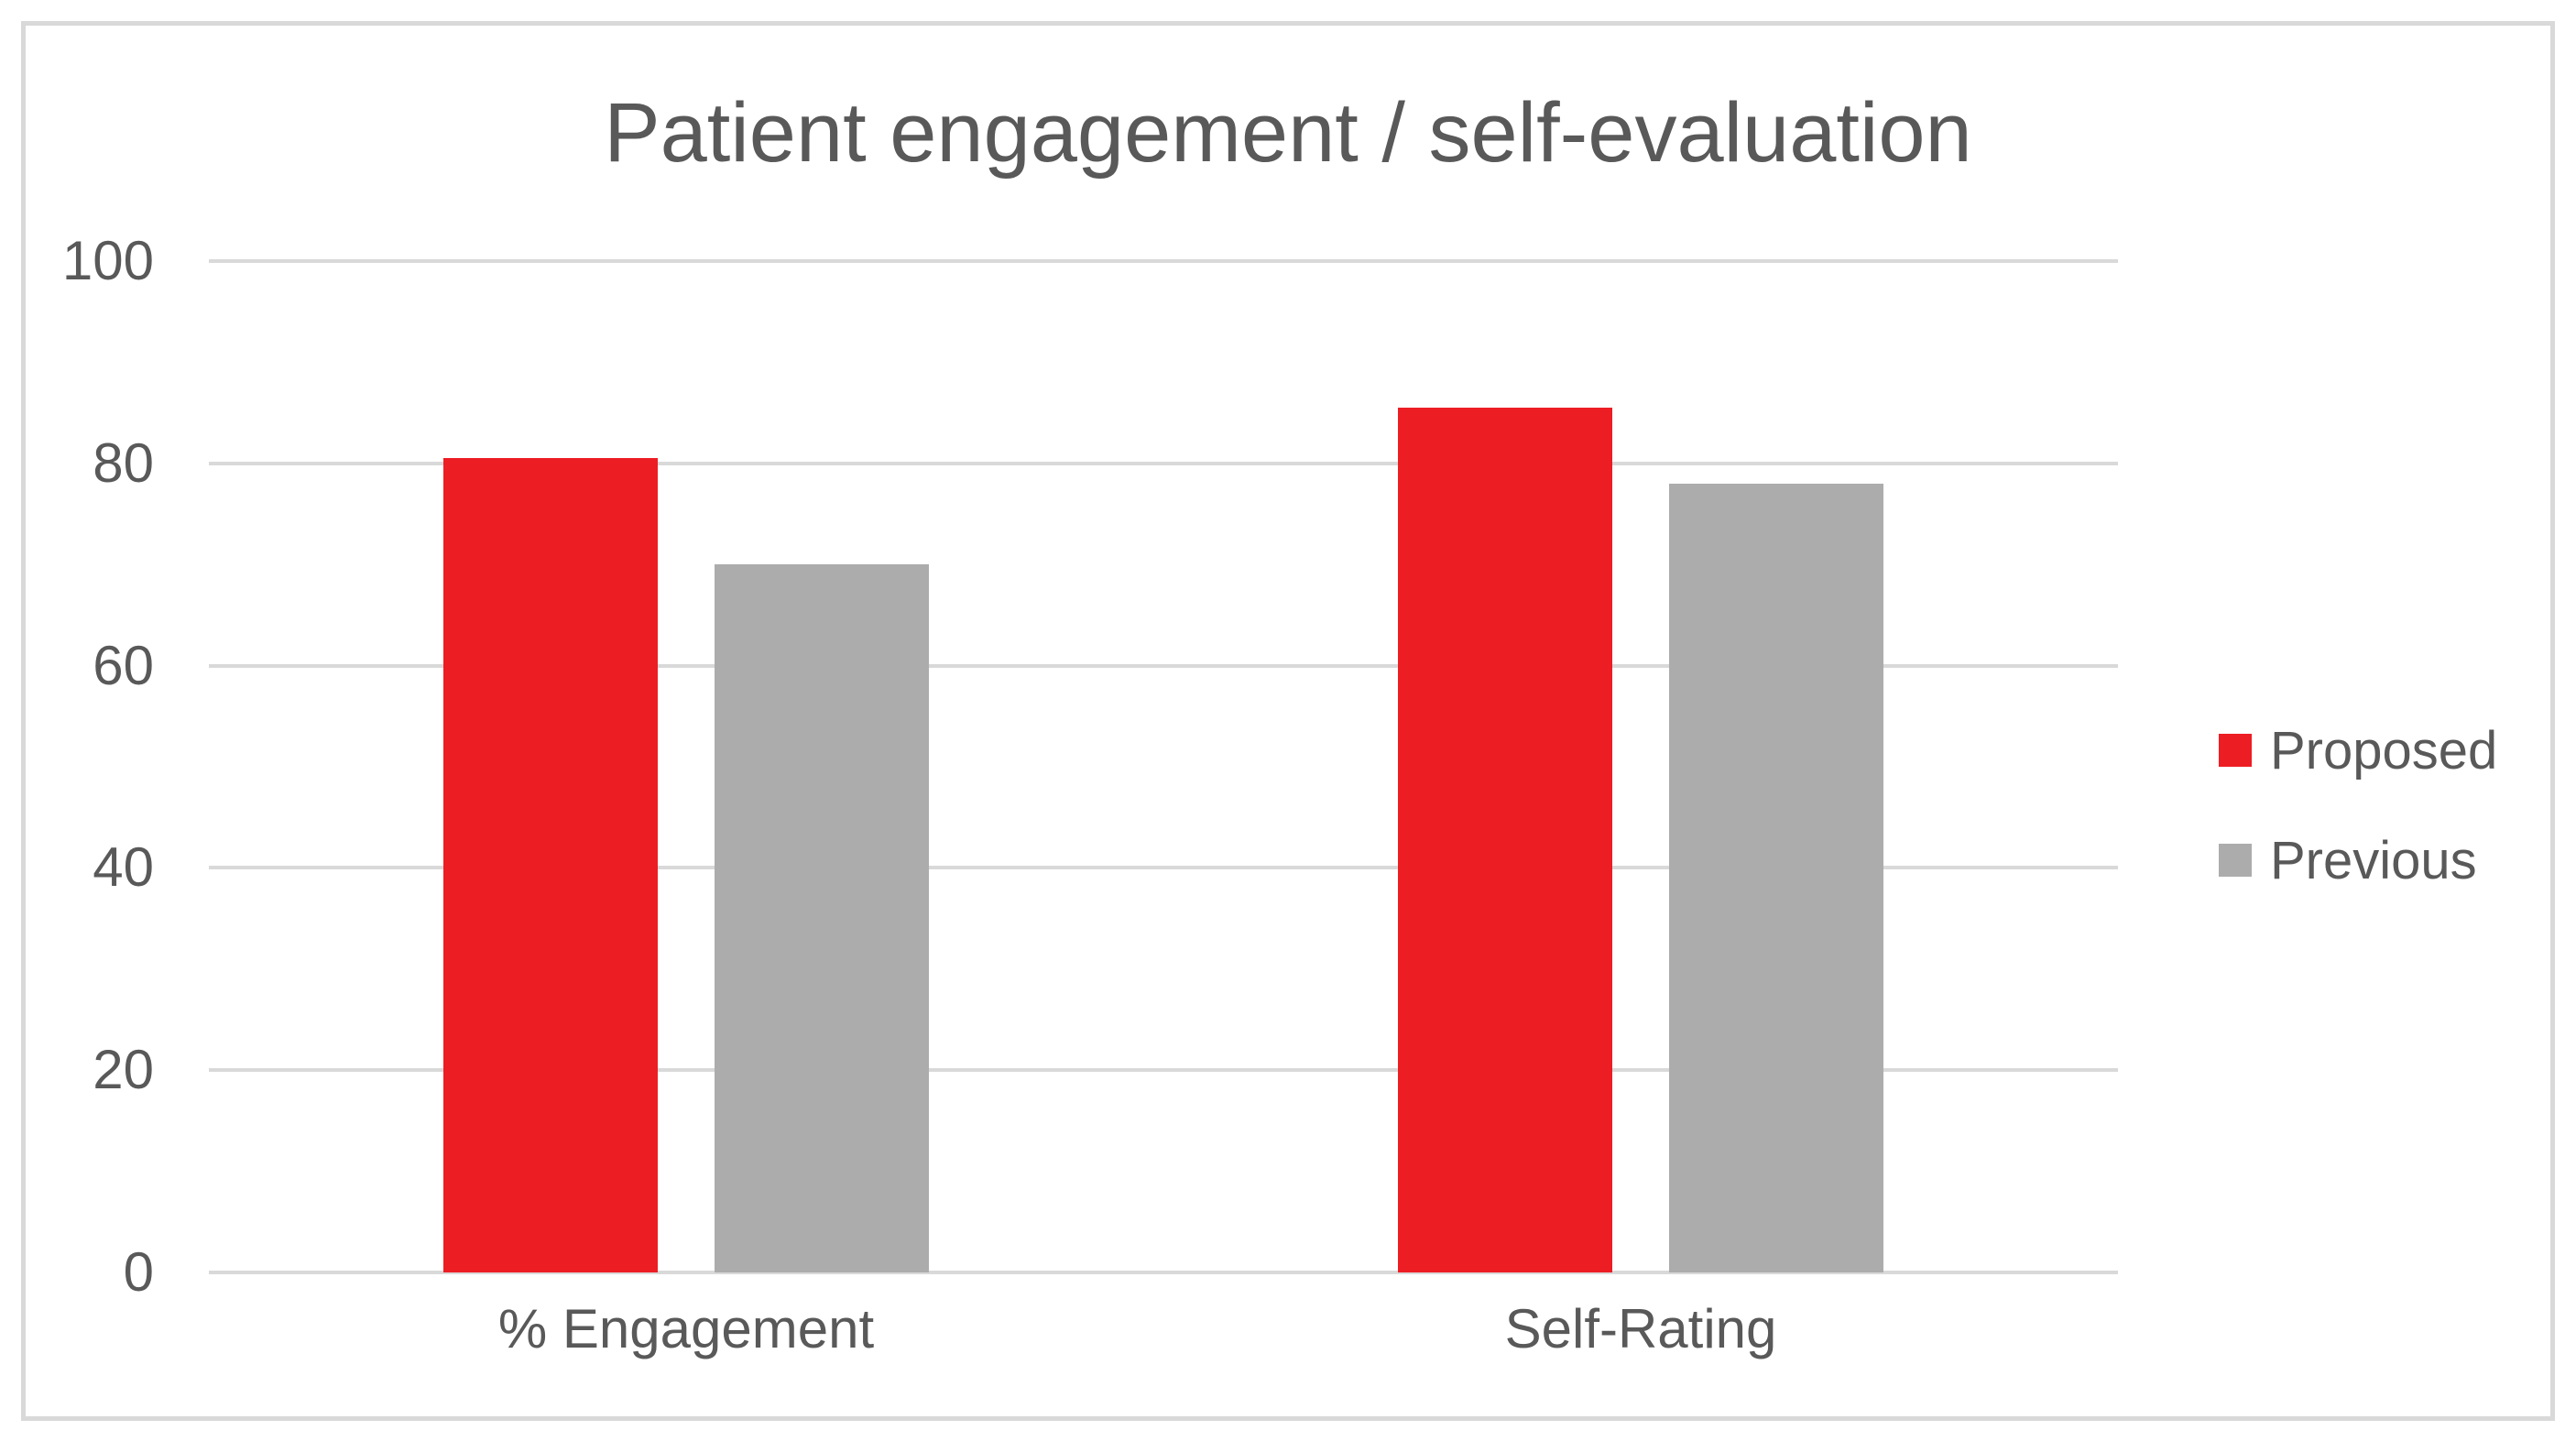 This screenshot has width=2576, height=1441. I want to click on y-tick-label: 40, so click(123, 867).